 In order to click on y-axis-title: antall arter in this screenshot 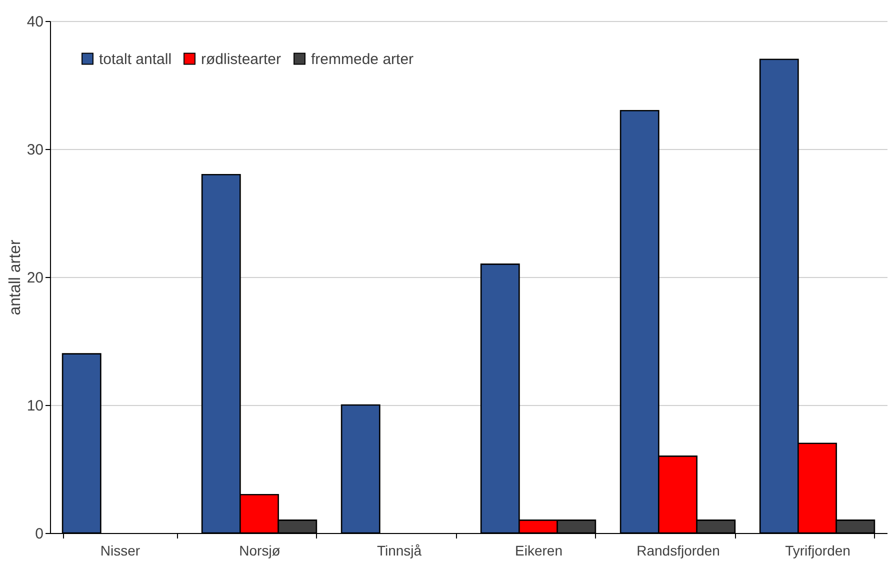, I will do `click(15, 277)`.